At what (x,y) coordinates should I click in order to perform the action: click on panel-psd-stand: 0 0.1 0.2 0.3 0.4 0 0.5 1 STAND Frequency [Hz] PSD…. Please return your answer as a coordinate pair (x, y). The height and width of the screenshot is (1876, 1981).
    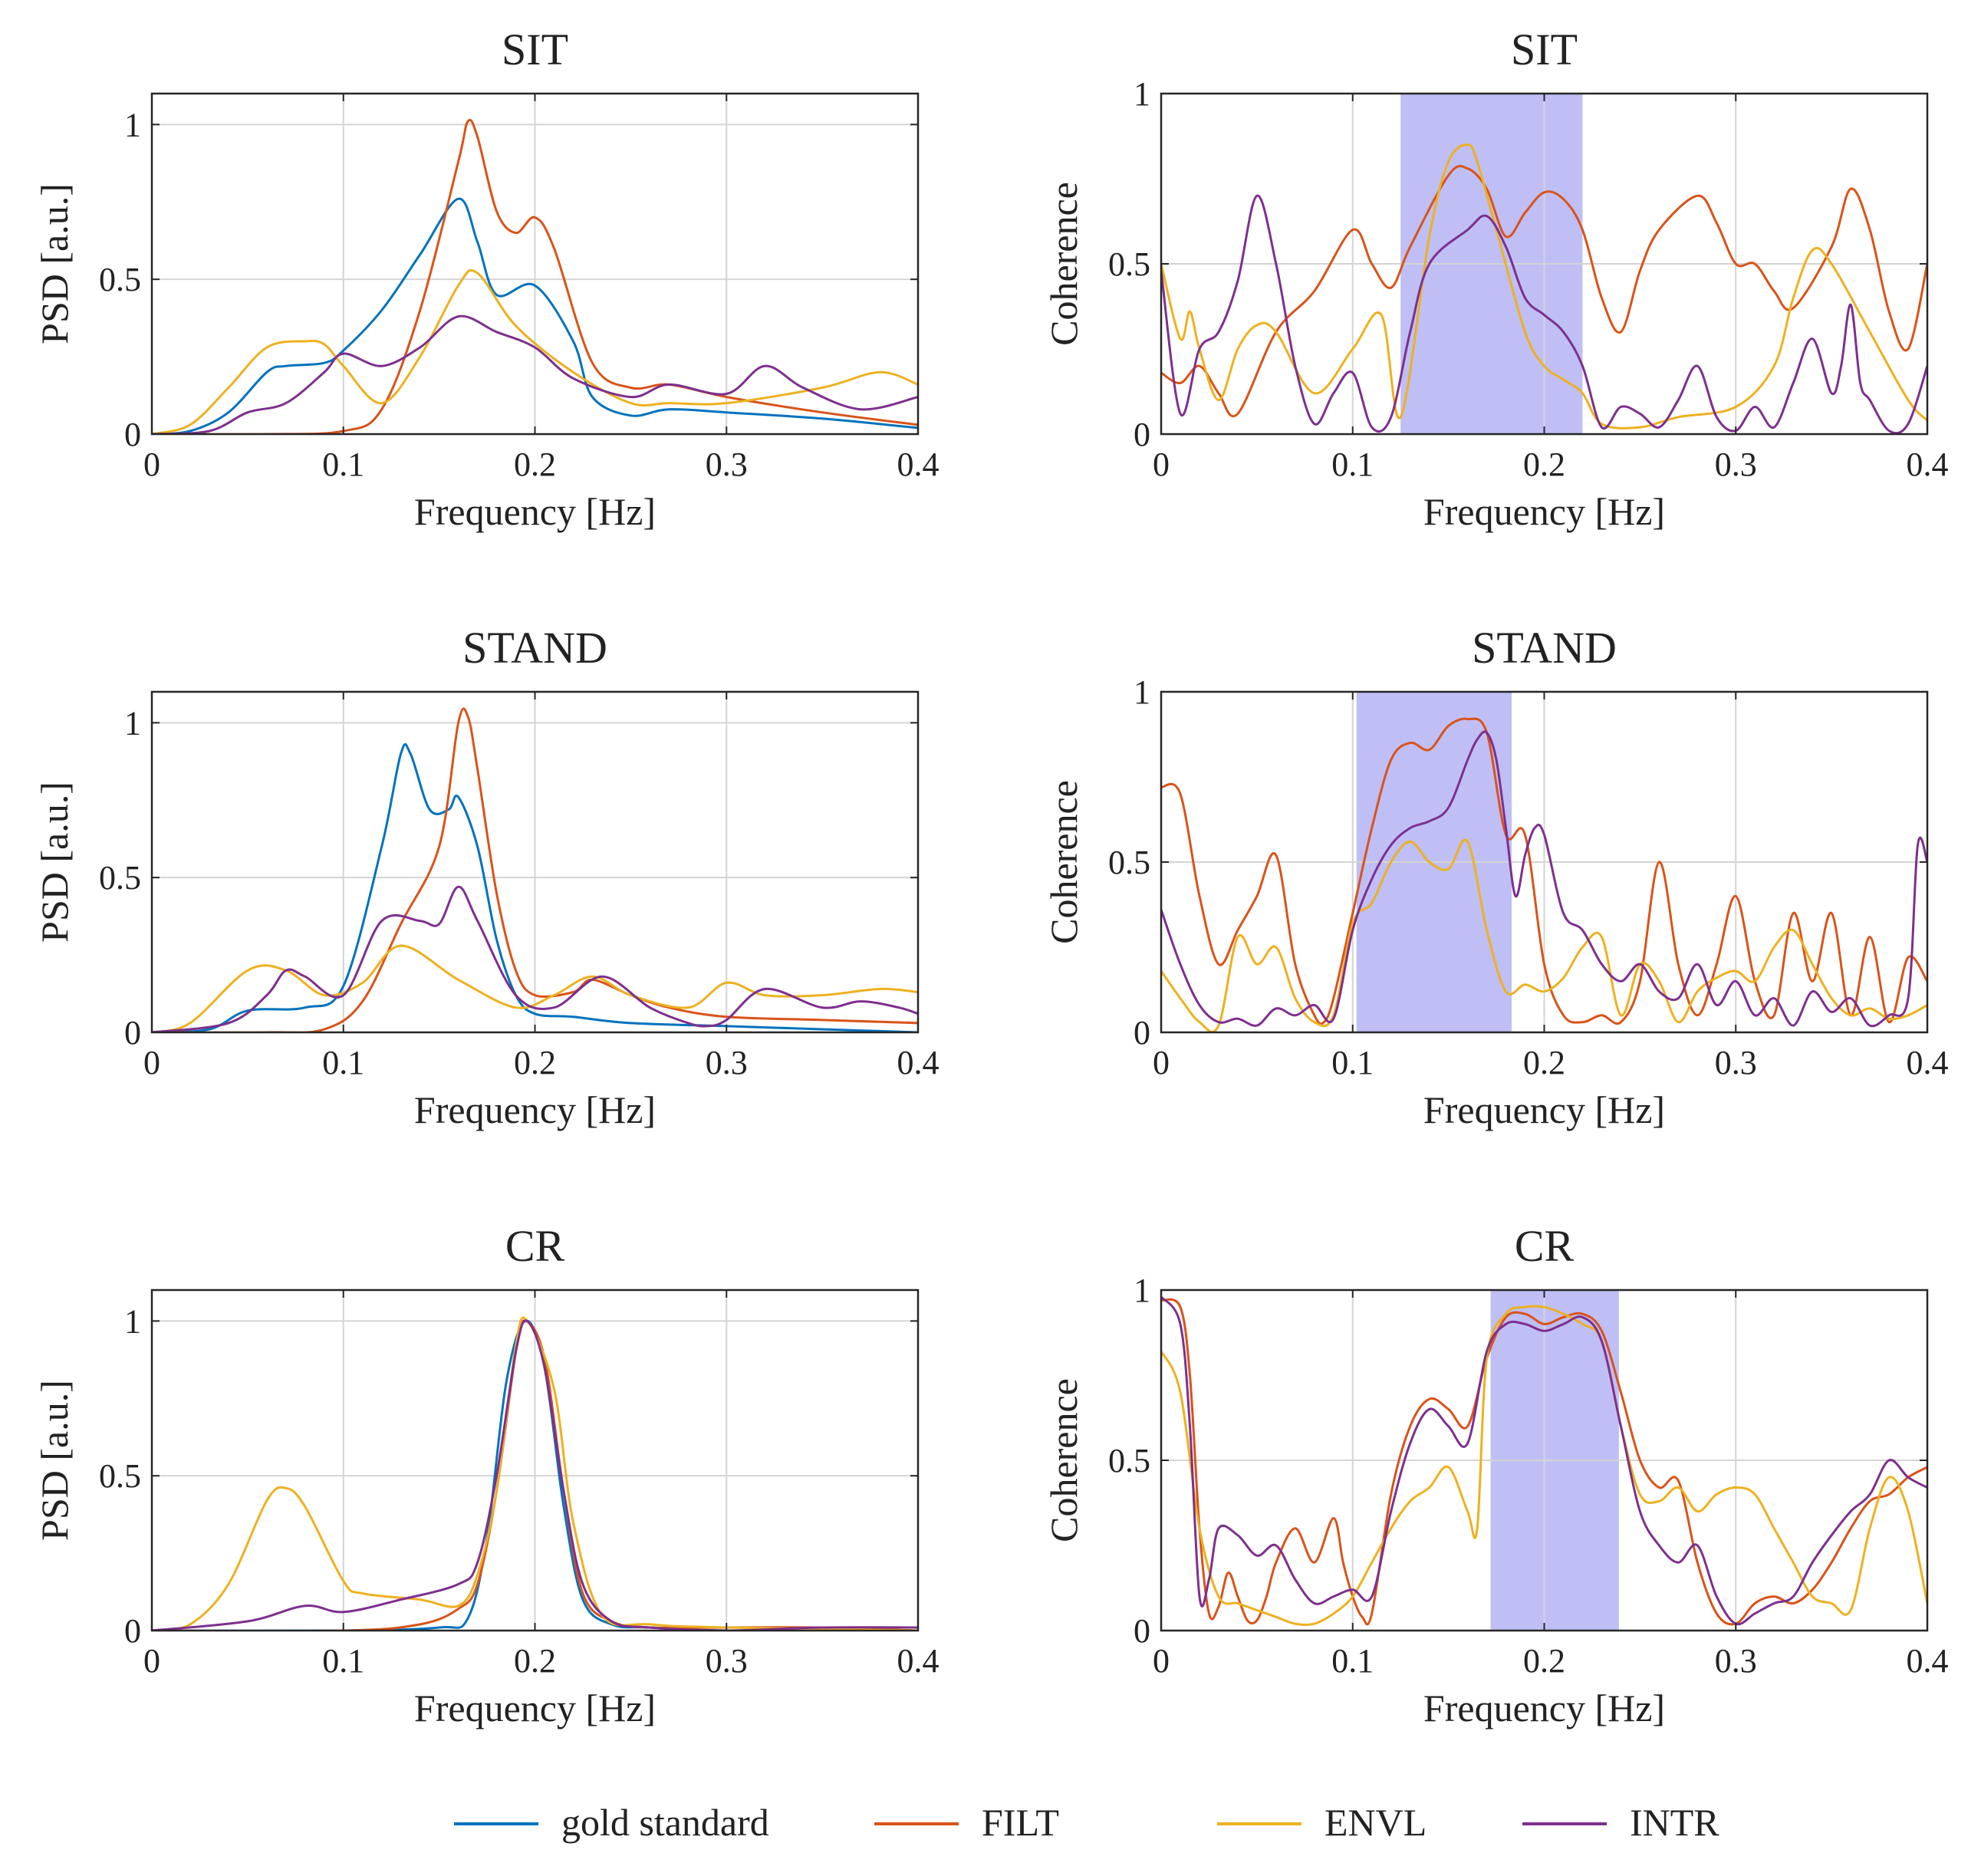
    Looking at the image, I should click on (486, 877).